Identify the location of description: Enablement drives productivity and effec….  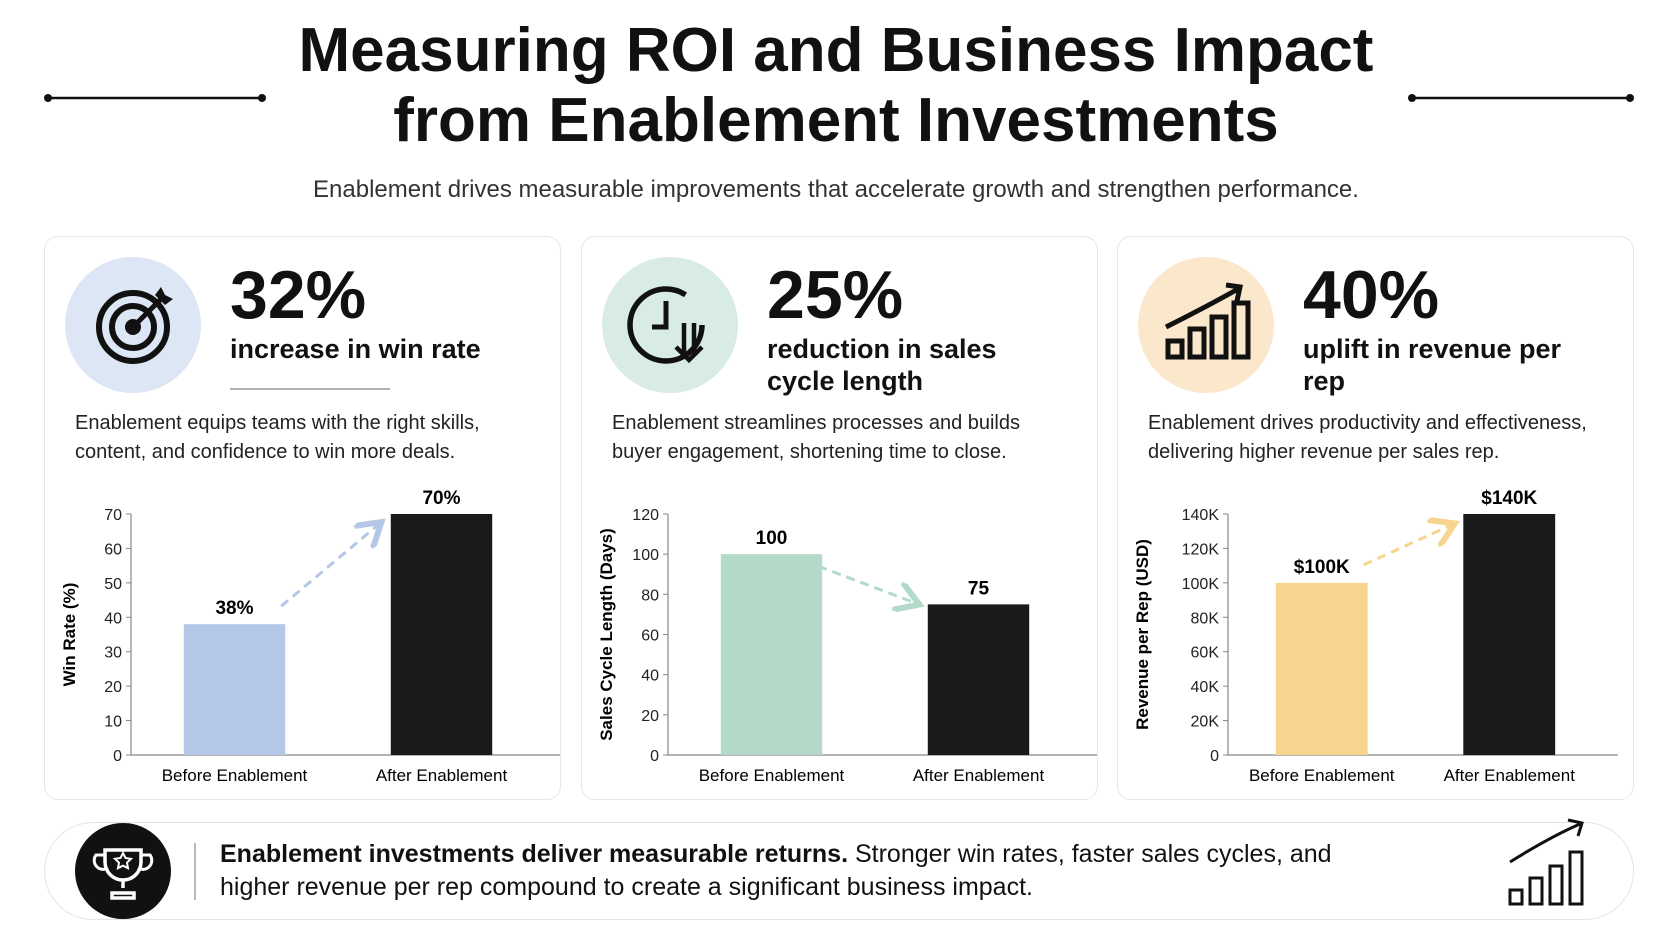
(1367, 437).